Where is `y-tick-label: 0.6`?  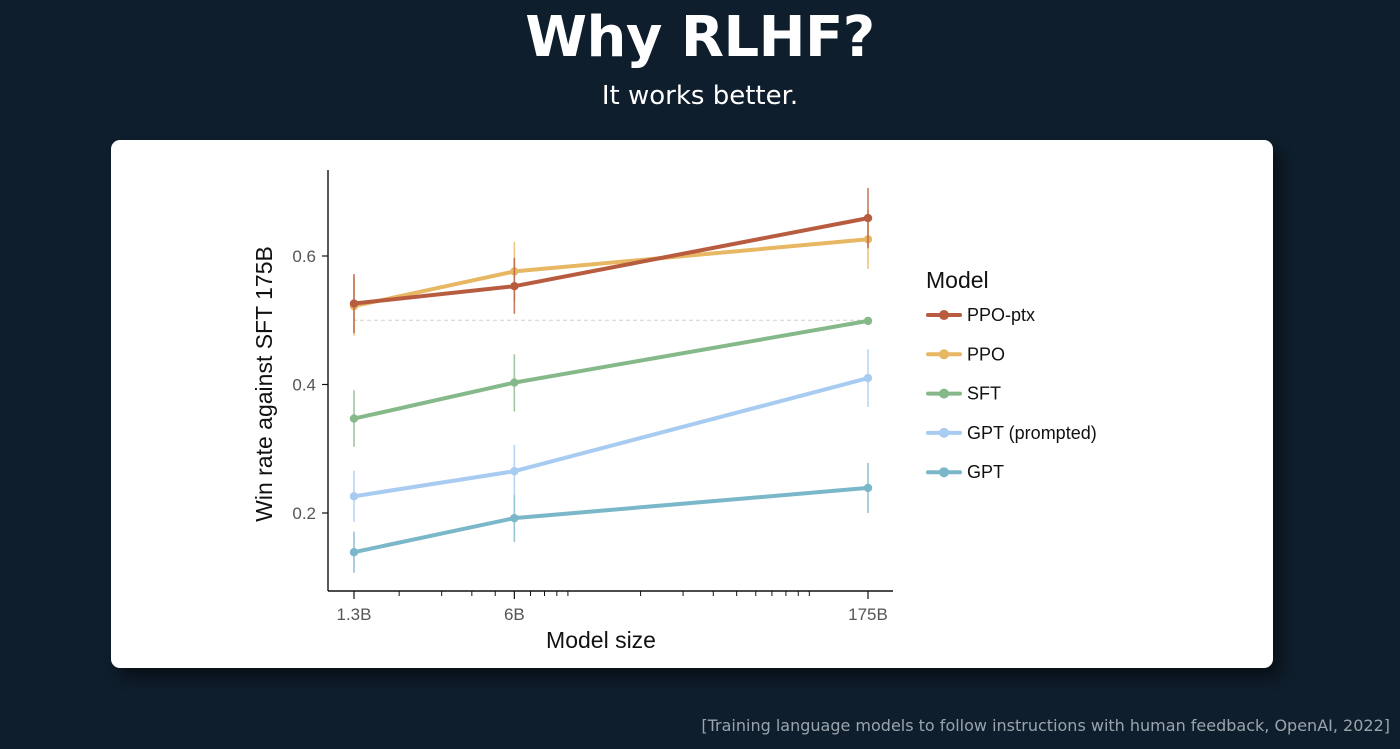 y-tick-label: 0.6 is located at coordinates (304, 256).